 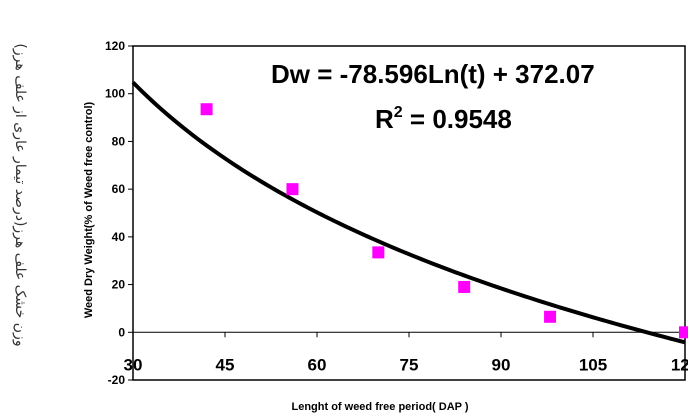 I want to click on x-tick-label: 120, so click(x=679, y=364).